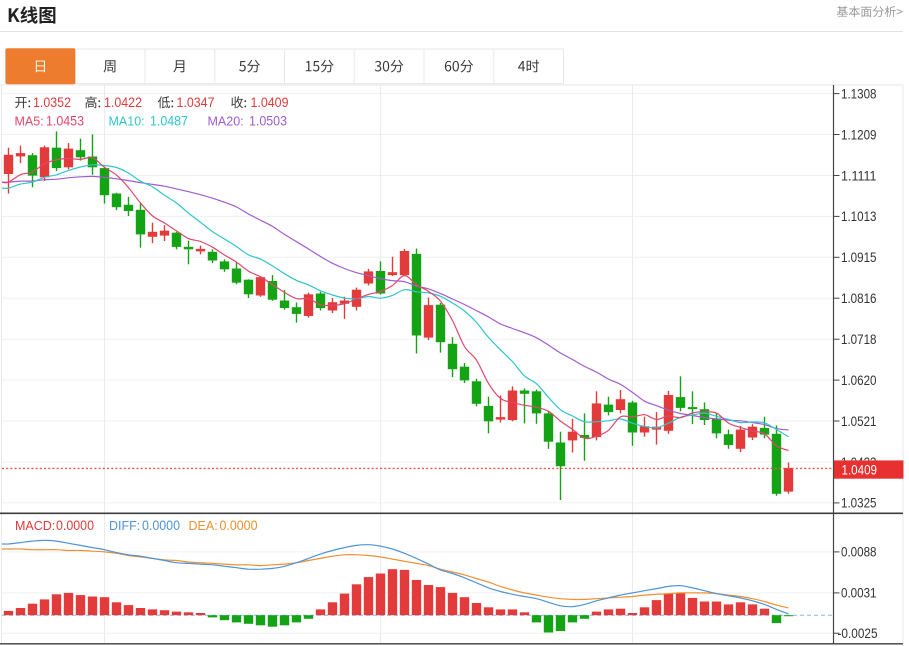  What do you see at coordinates (65, 121) in the screenshot?
I see `svg-text: 1.0453` at bounding box center [65, 121].